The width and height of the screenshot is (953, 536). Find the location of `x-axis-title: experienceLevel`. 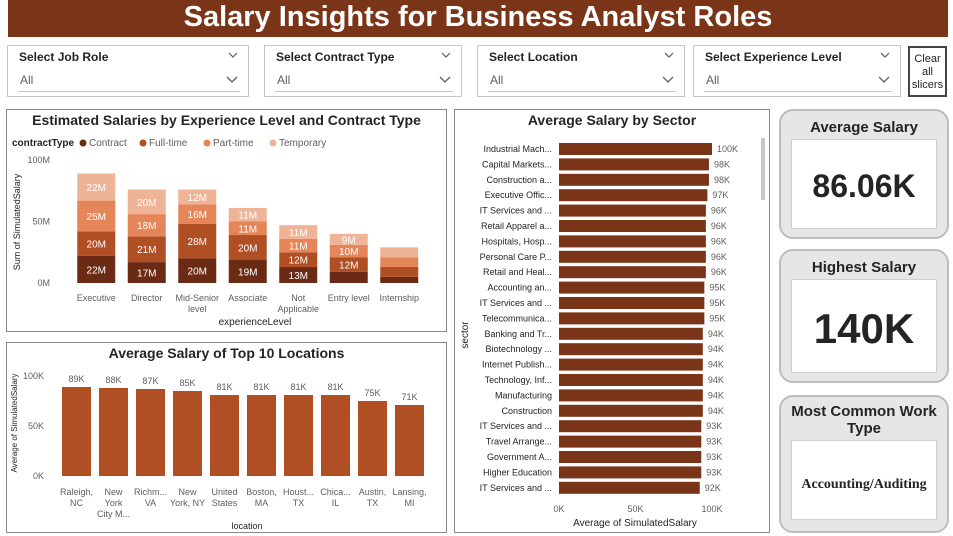

x-axis-title: experienceLevel is located at coordinates (255, 322).